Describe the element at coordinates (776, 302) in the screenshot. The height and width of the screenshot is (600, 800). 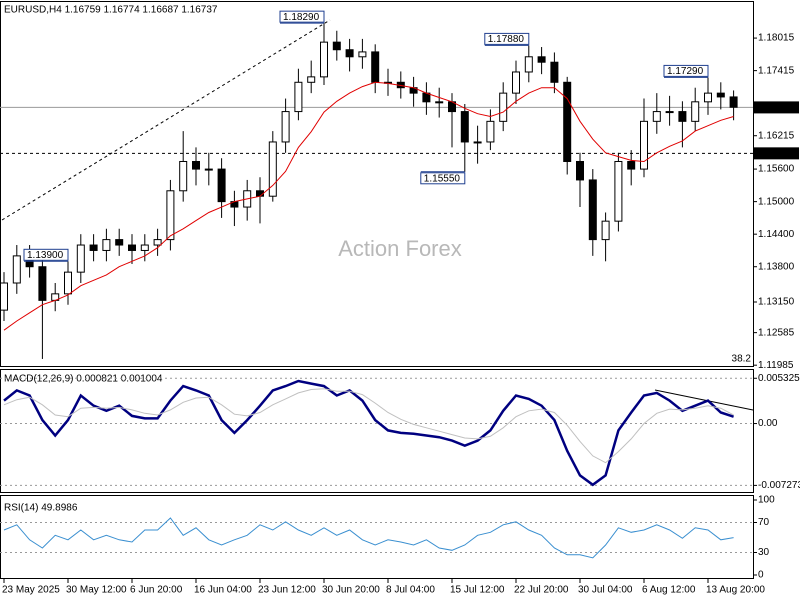
I see `y-tick-label: 1.13150` at that location.